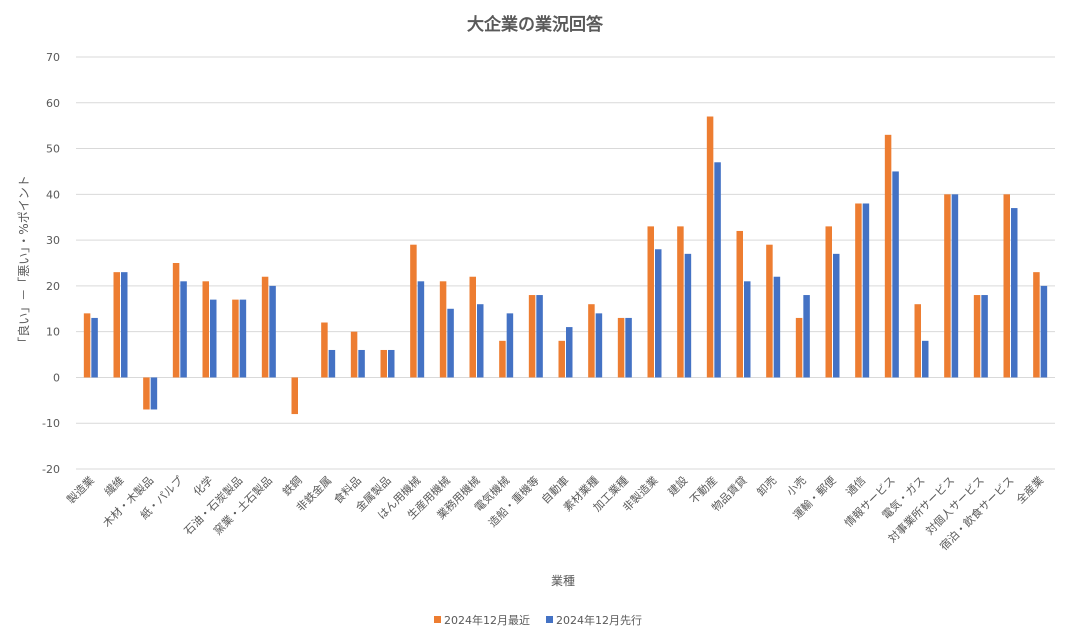  I want to click on x-category-label: 小売, so click(796, 486).